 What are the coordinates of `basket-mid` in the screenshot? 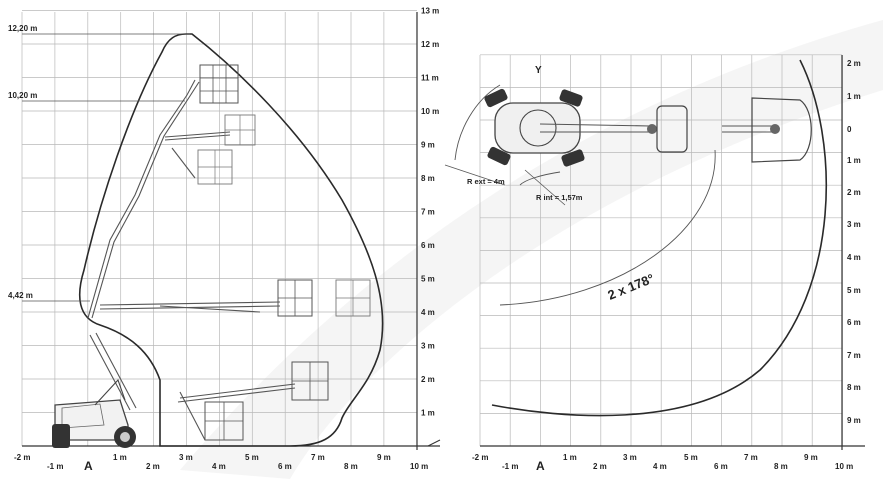 It's located at (215, 167).